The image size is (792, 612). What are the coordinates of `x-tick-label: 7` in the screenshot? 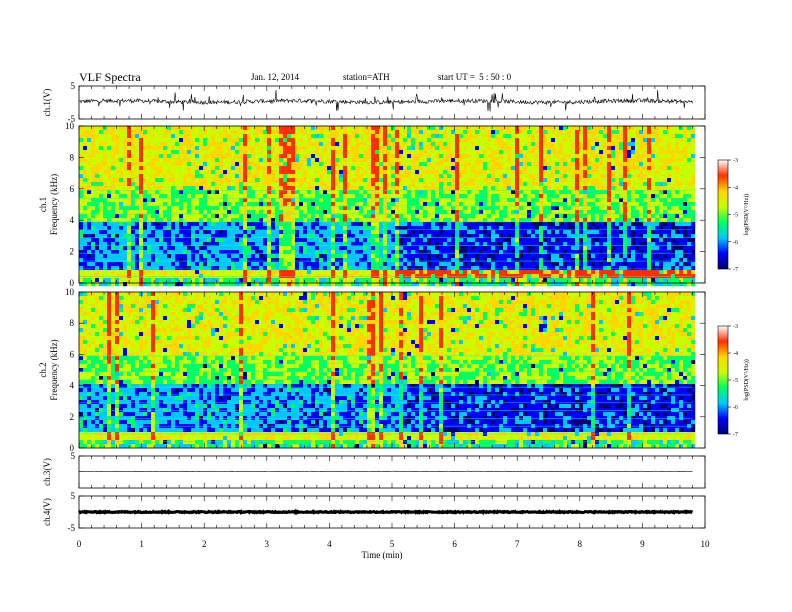 It's located at (517, 544).